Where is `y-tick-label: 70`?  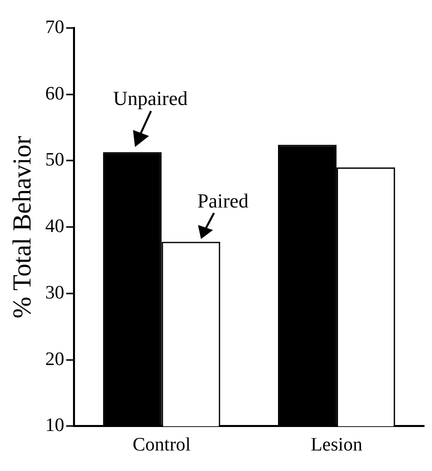
y-tick-label: 70 is located at coordinates (54, 27).